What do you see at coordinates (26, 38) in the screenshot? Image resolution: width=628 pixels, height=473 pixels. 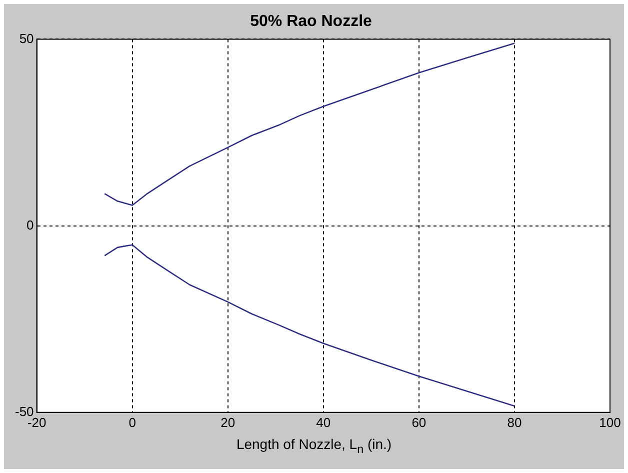 I see `y-tick-label: 50` at bounding box center [26, 38].